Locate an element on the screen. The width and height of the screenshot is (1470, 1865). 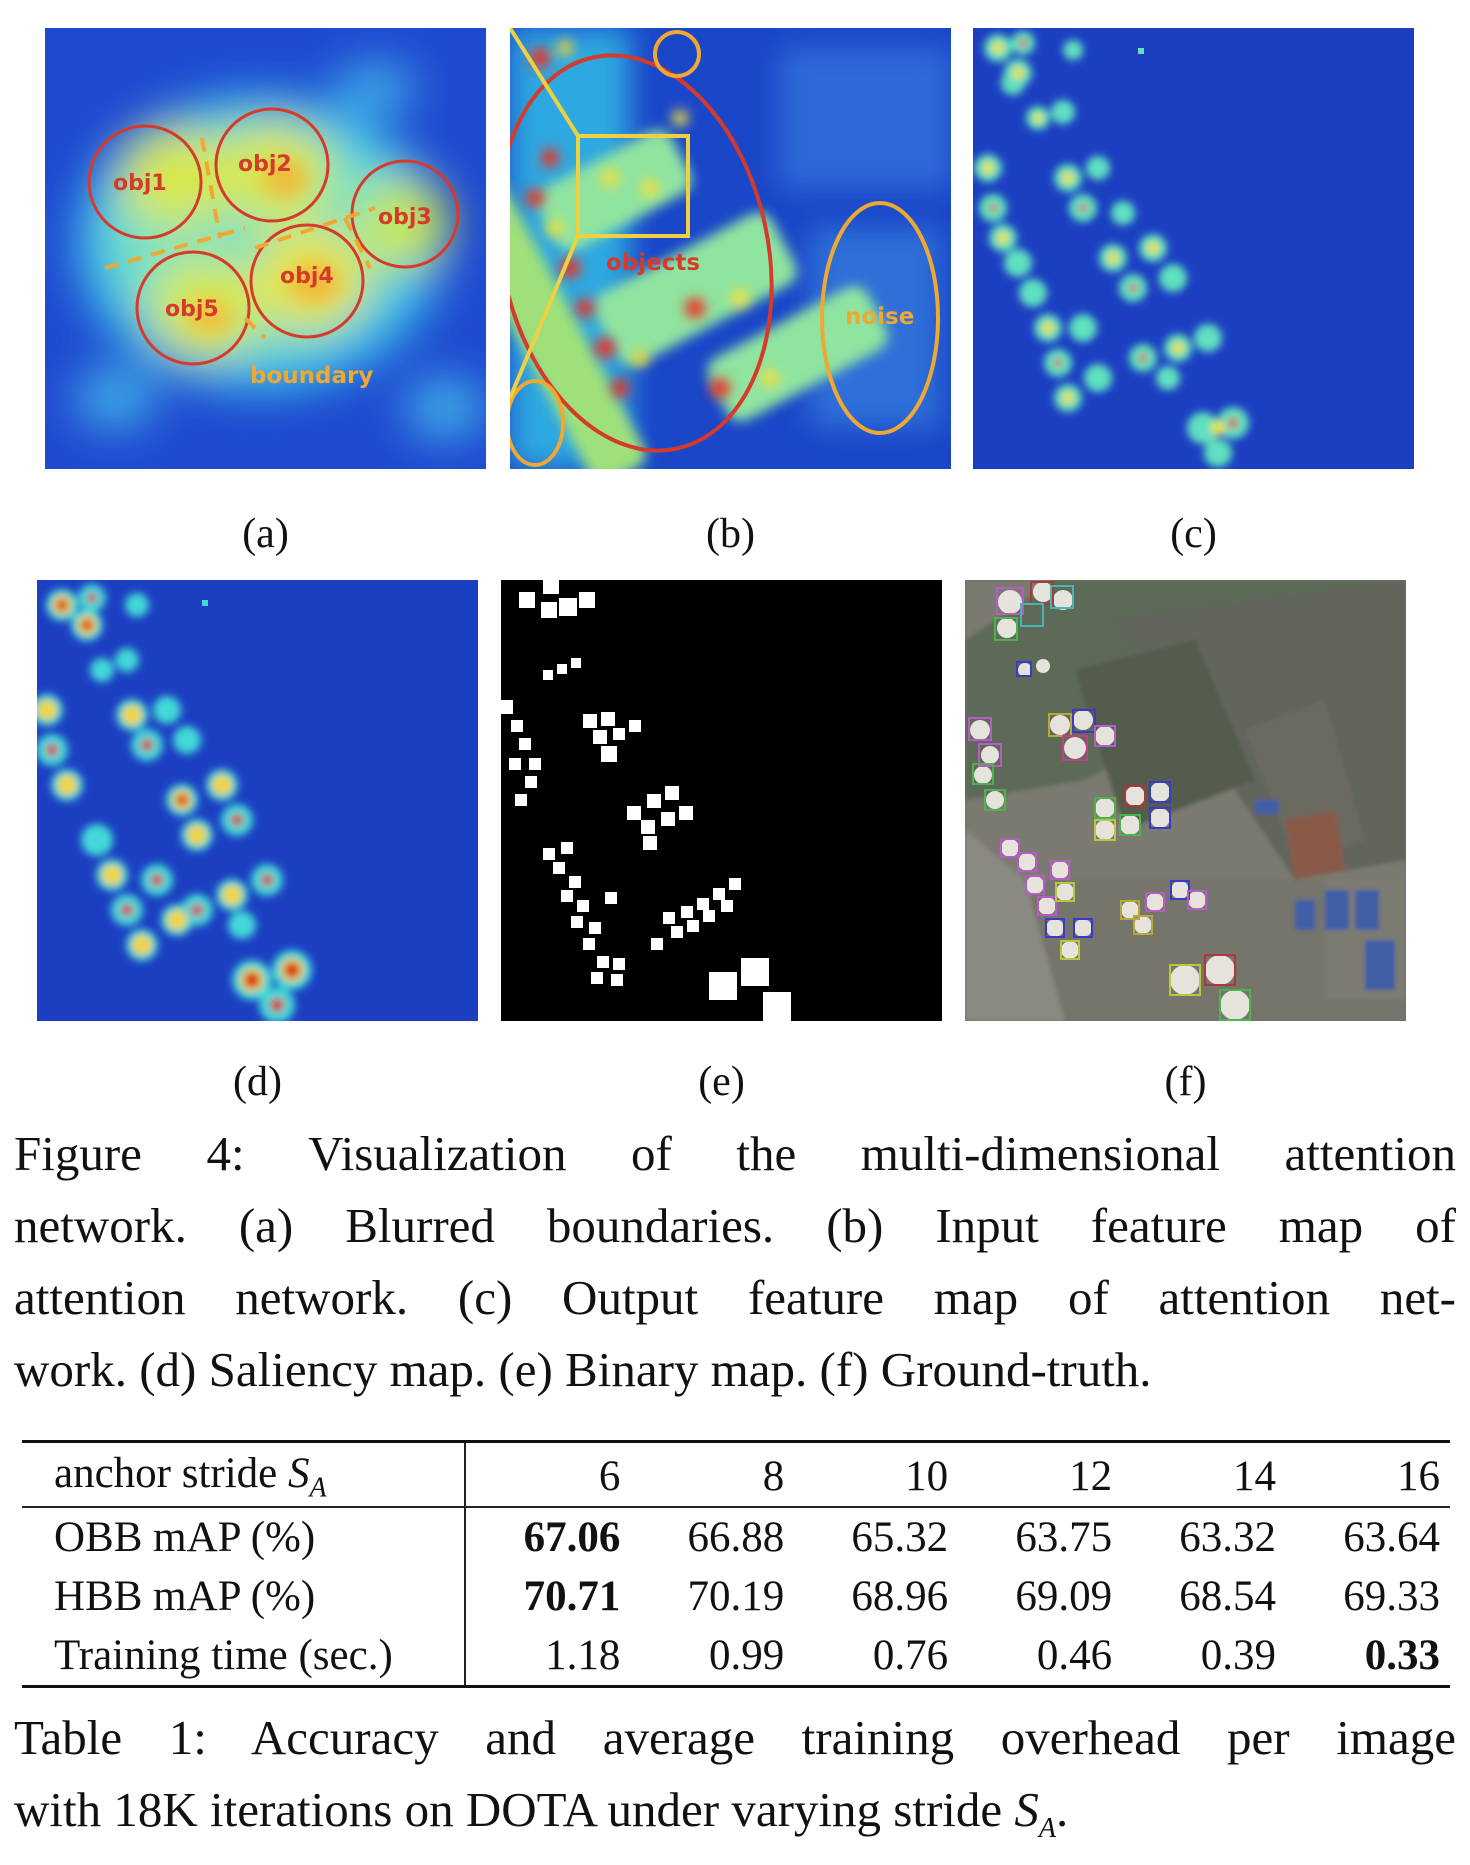
value-cell: 63.75 is located at coordinates (1040, 1536).